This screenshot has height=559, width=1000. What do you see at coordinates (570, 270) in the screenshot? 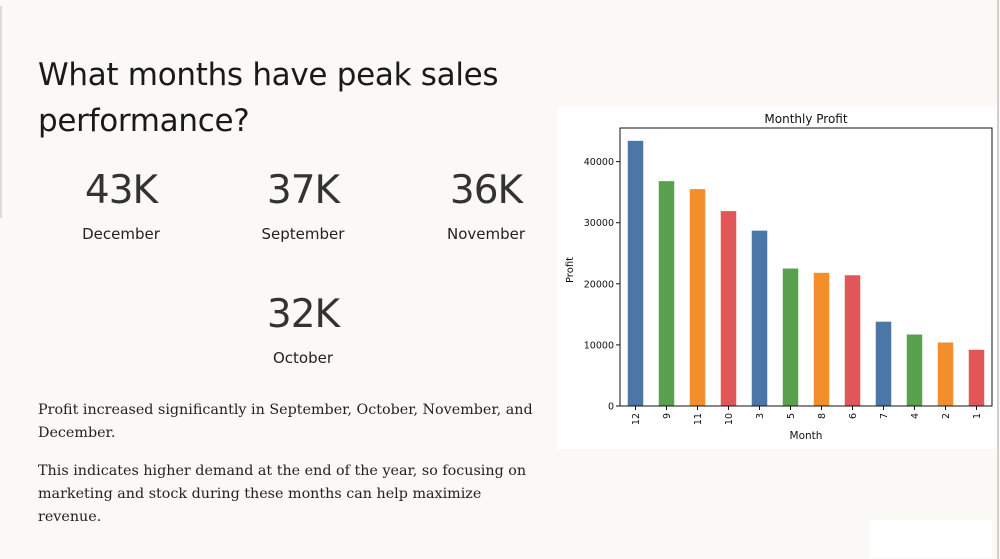
I see `y-axis-label: Profit` at bounding box center [570, 270].